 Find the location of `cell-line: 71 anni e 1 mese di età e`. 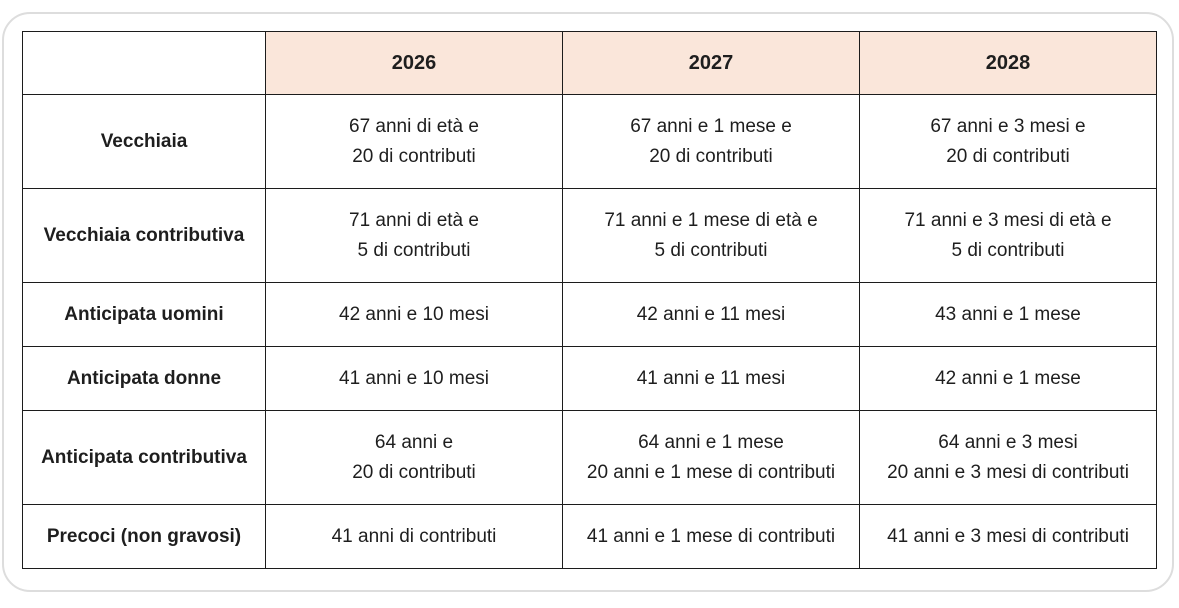

cell-line: 71 anni e 1 mese di età e is located at coordinates (711, 220).